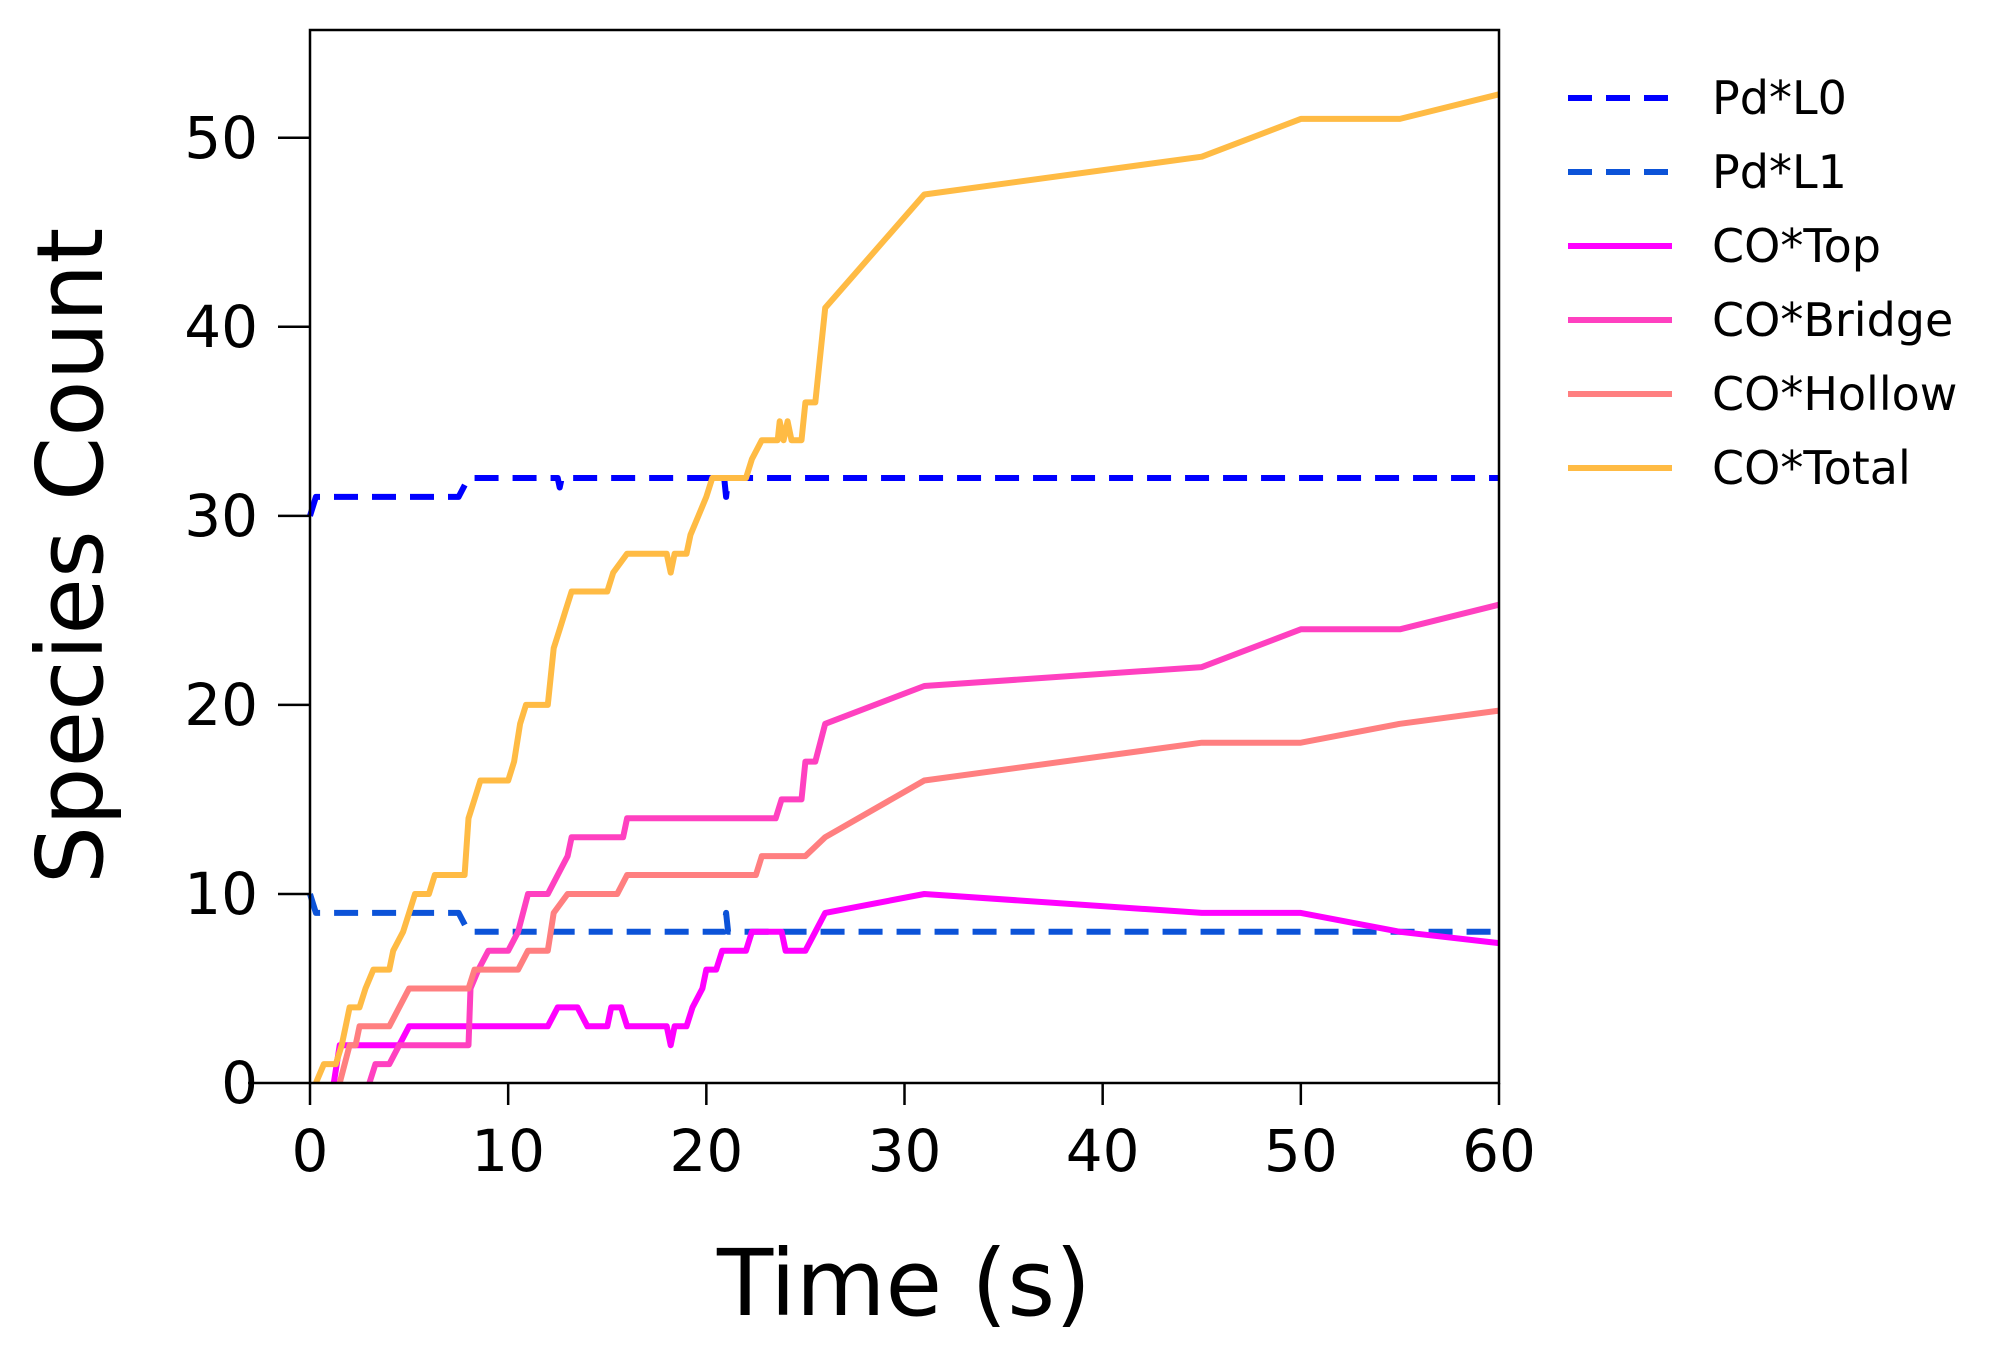 This screenshot has width=2005, height=1354. What do you see at coordinates (70, 556) in the screenshot?
I see `y-axis-title: Species Count` at bounding box center [70, 556].